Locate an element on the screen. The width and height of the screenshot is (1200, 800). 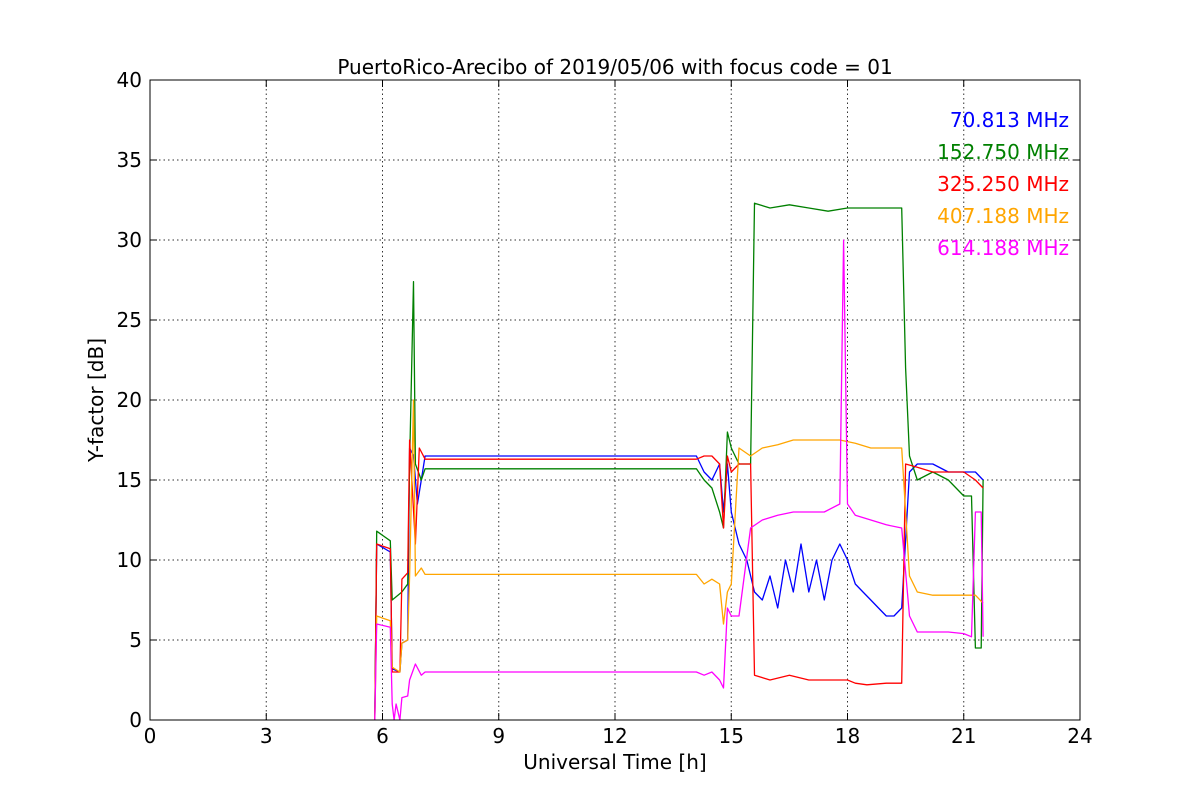
legend-entry-3: 325.250 MHz is located at coordinates (1003, 184).